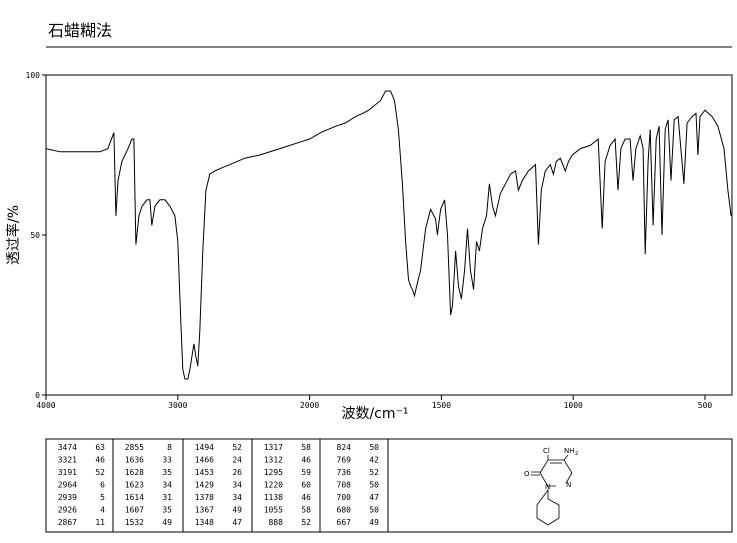 Image resolution: width=737 pixels, height=543 pixels. Describe the element at coordinates (569, 451) in the screenshot. I see `atom-label: NH` at that location.